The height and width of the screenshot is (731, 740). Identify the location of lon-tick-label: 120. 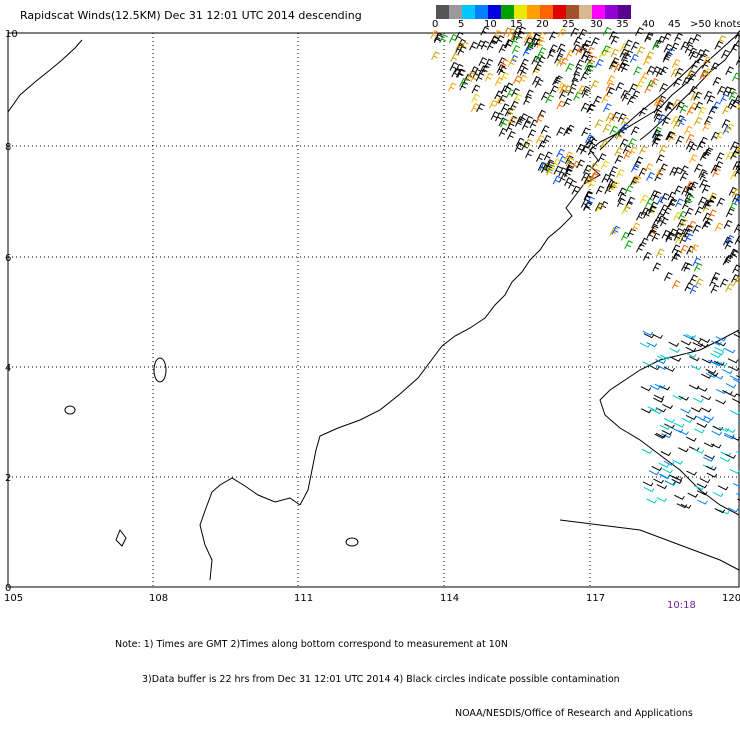
(731, 598).